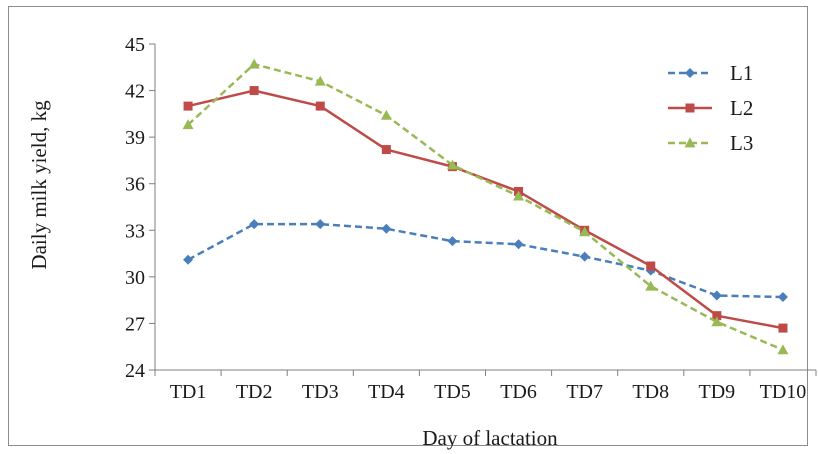 Image resolution: width=818 pixels, height=454 pixels. What do you see at coordinates (135, 371) in the screenshot?
I see `y-tick-label: 24` at bounding box center [135, 371].